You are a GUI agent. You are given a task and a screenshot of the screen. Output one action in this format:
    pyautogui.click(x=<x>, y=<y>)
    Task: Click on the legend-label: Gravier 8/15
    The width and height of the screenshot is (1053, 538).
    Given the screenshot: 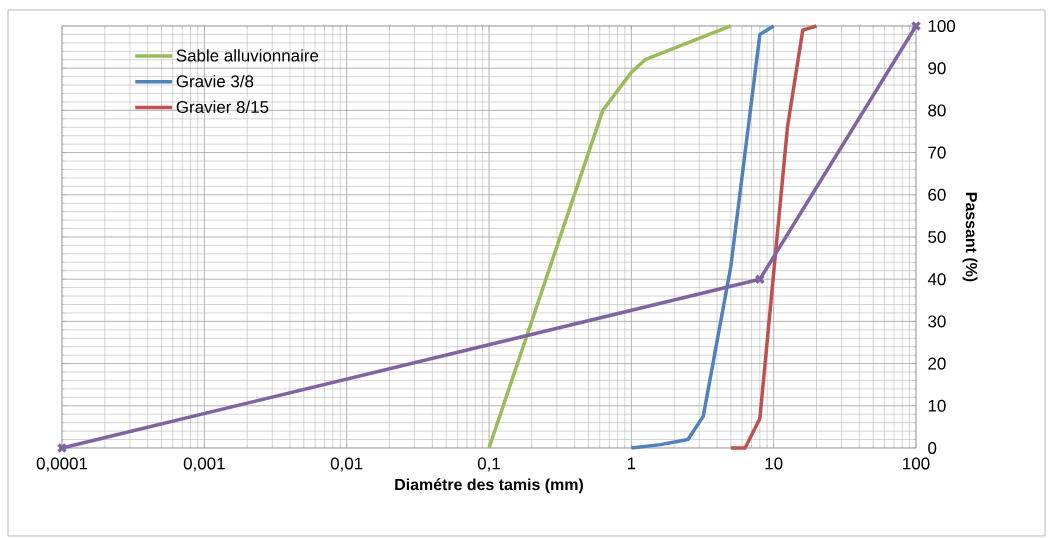 What is the action you would take?
    pyautogui.click(x=222, y=107)
    